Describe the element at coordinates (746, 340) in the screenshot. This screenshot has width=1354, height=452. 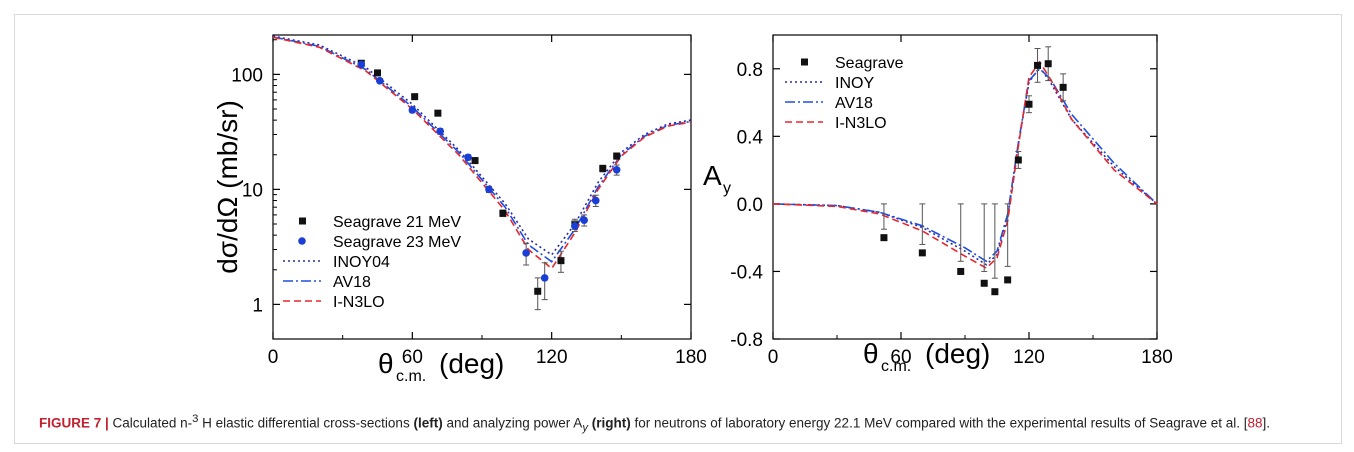
I see `y-tick-label: -0.8` at that location.